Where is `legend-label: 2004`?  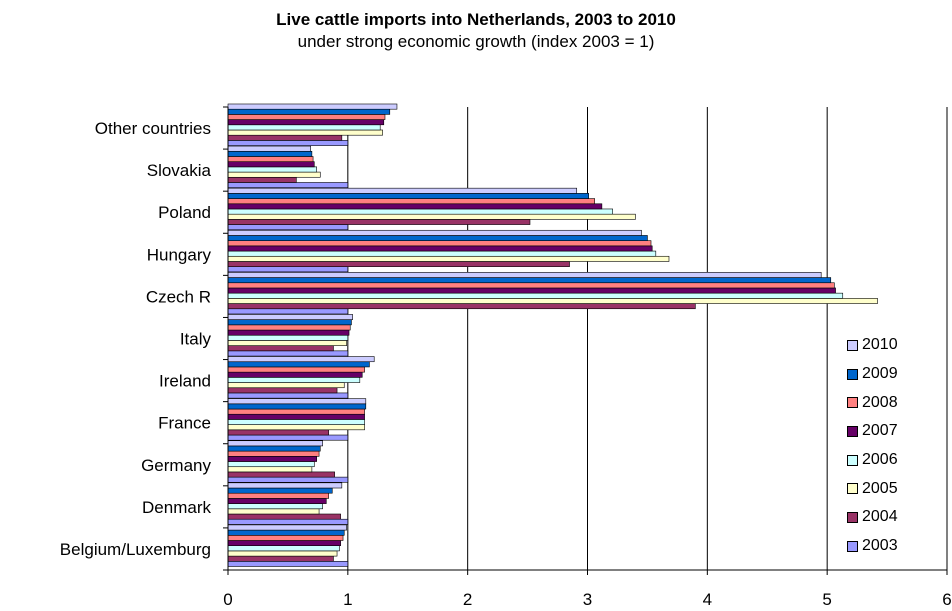
legend-label: 2004 is located at coordinates (880, 517).